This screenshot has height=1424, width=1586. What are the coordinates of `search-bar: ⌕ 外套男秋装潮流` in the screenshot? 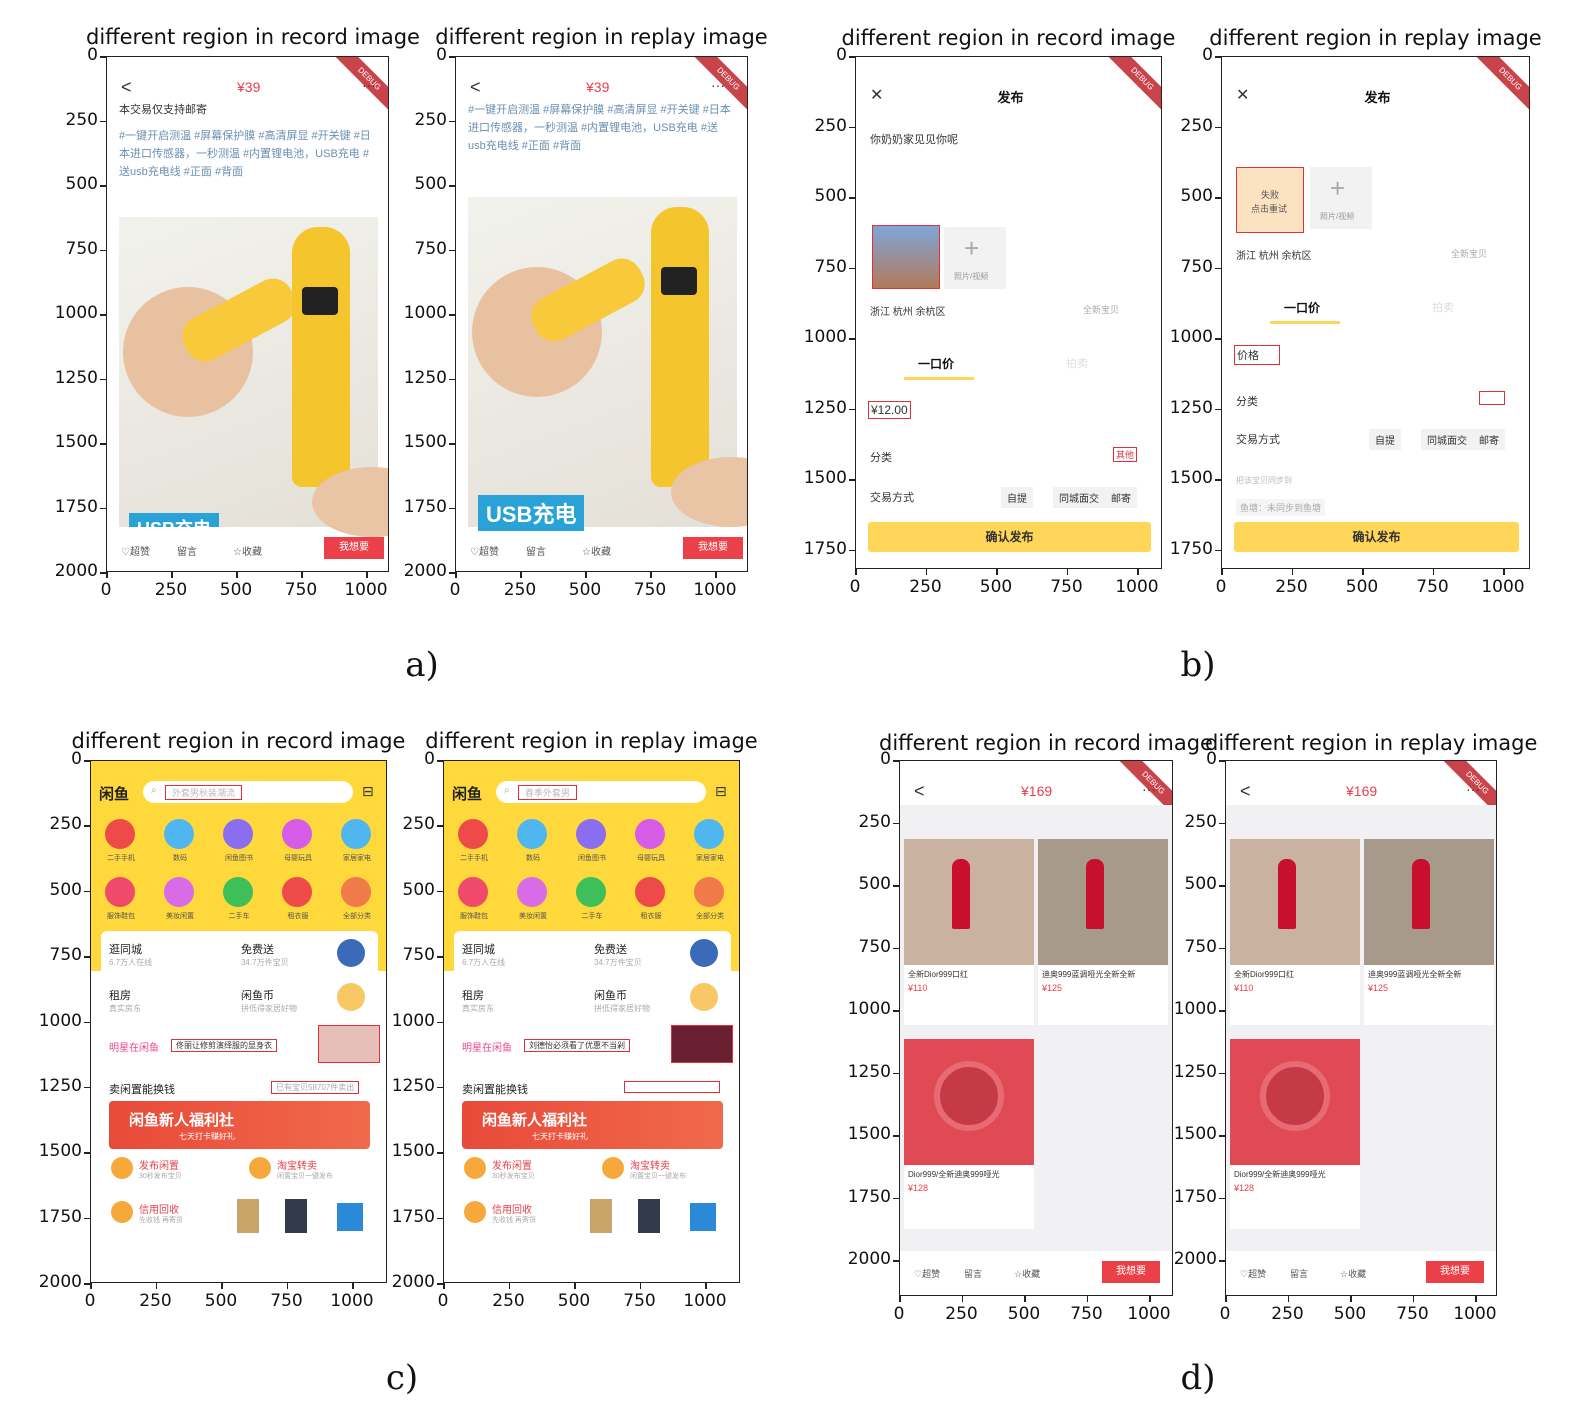 It's located at (248, 792).